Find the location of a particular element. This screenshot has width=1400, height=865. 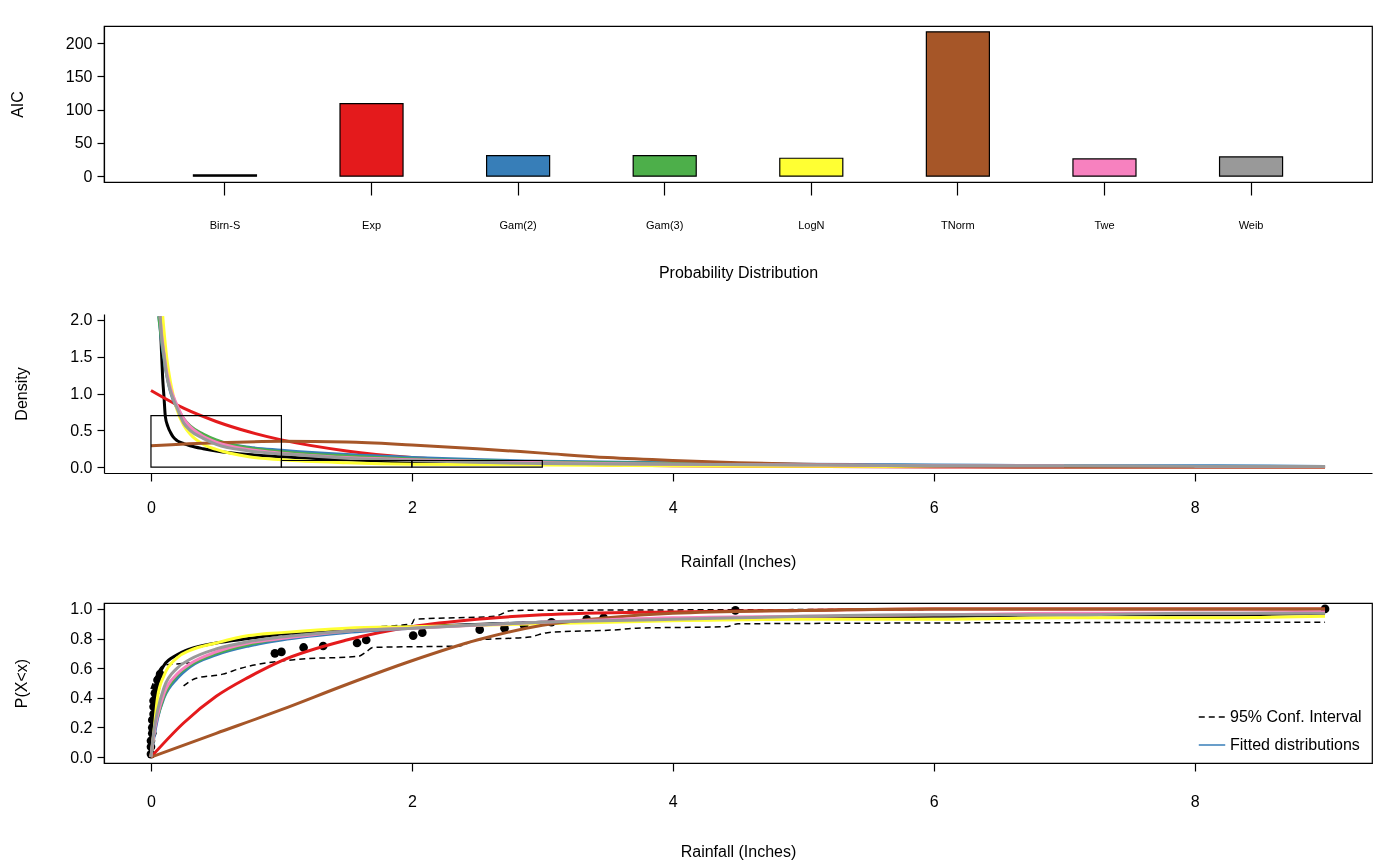

y-tick-label: 0.6 is located at coordinates (81, 668).